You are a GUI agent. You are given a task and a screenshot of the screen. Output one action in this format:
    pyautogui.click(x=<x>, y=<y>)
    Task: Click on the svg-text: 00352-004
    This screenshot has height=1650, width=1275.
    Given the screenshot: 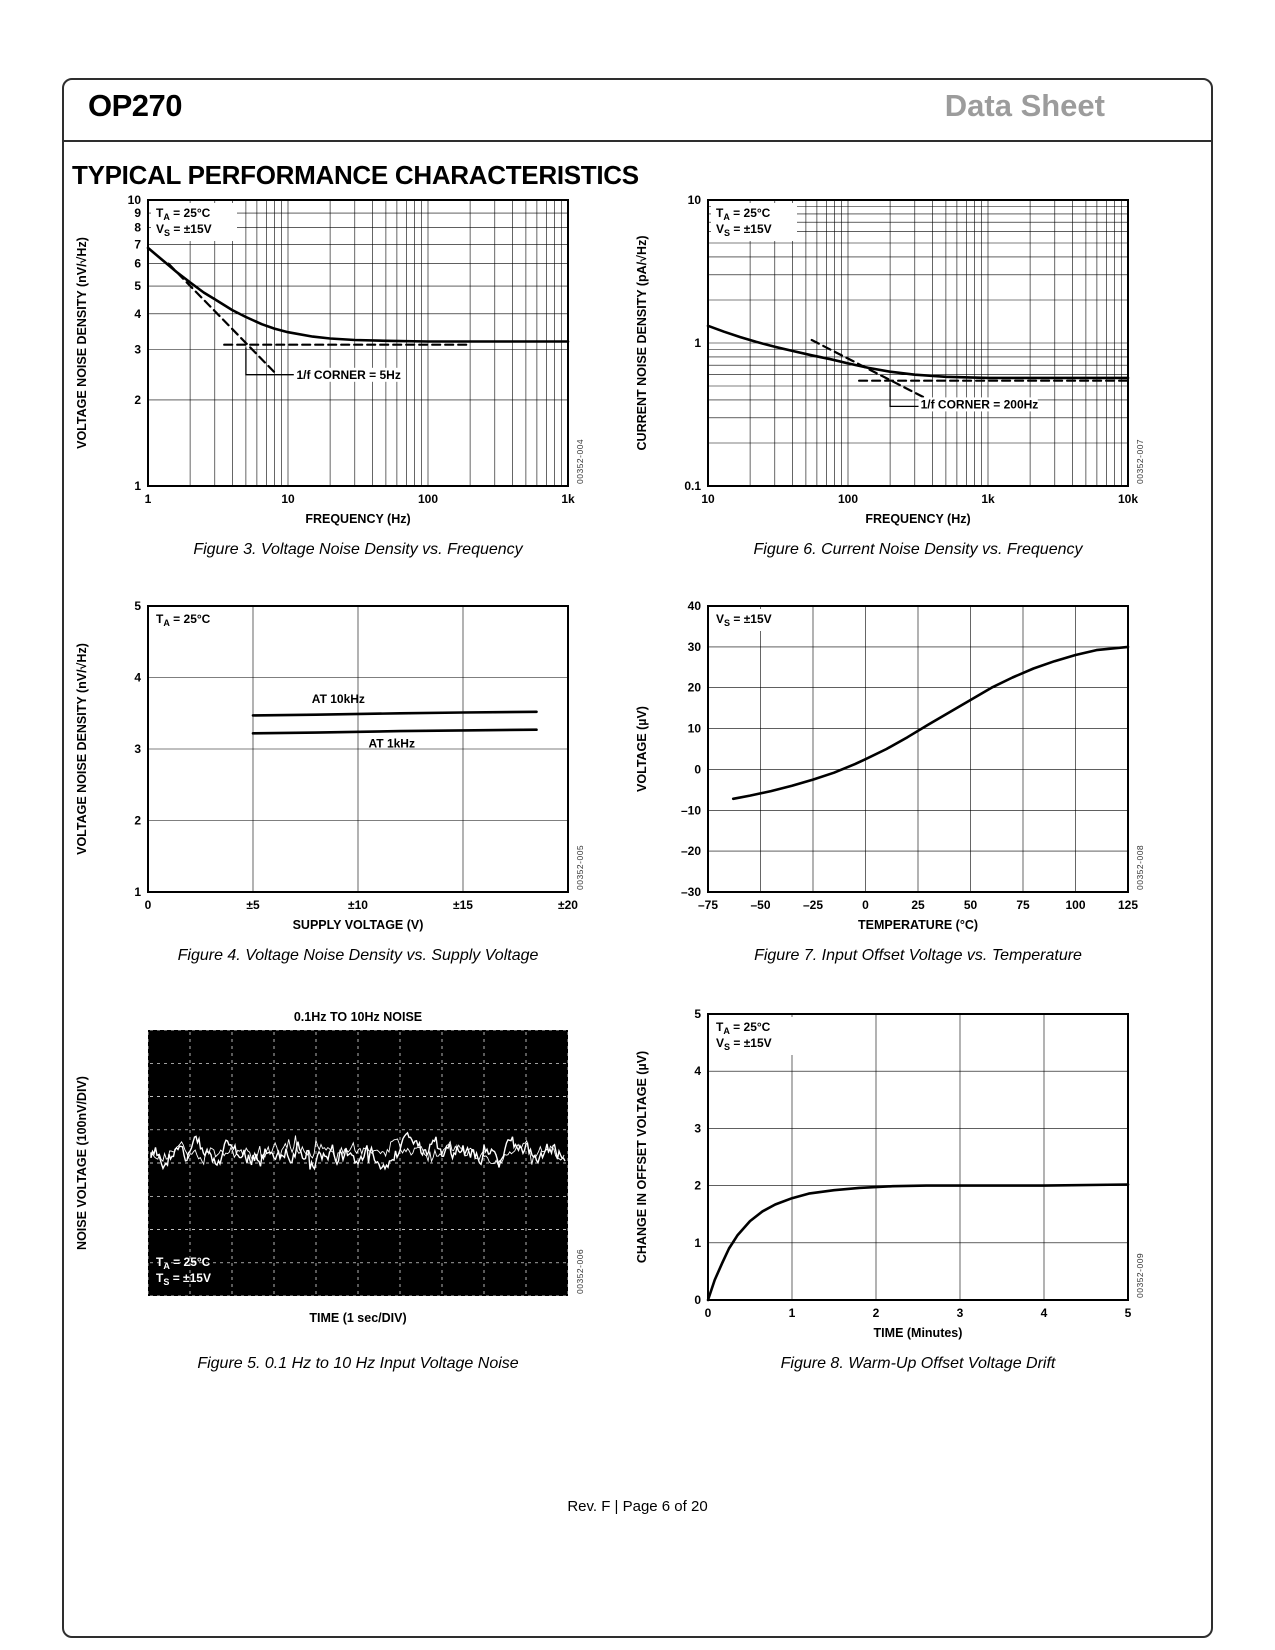 What is the action you would take?
    pyautogui.click(x=580, y=461)
    